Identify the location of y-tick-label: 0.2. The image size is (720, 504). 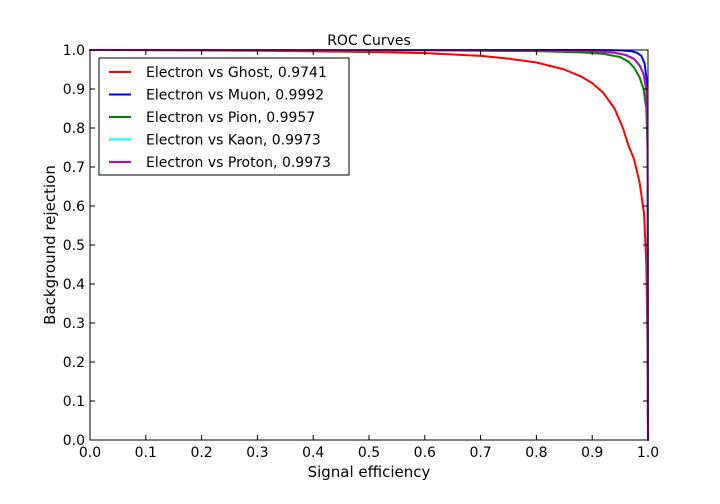
(74, 363).